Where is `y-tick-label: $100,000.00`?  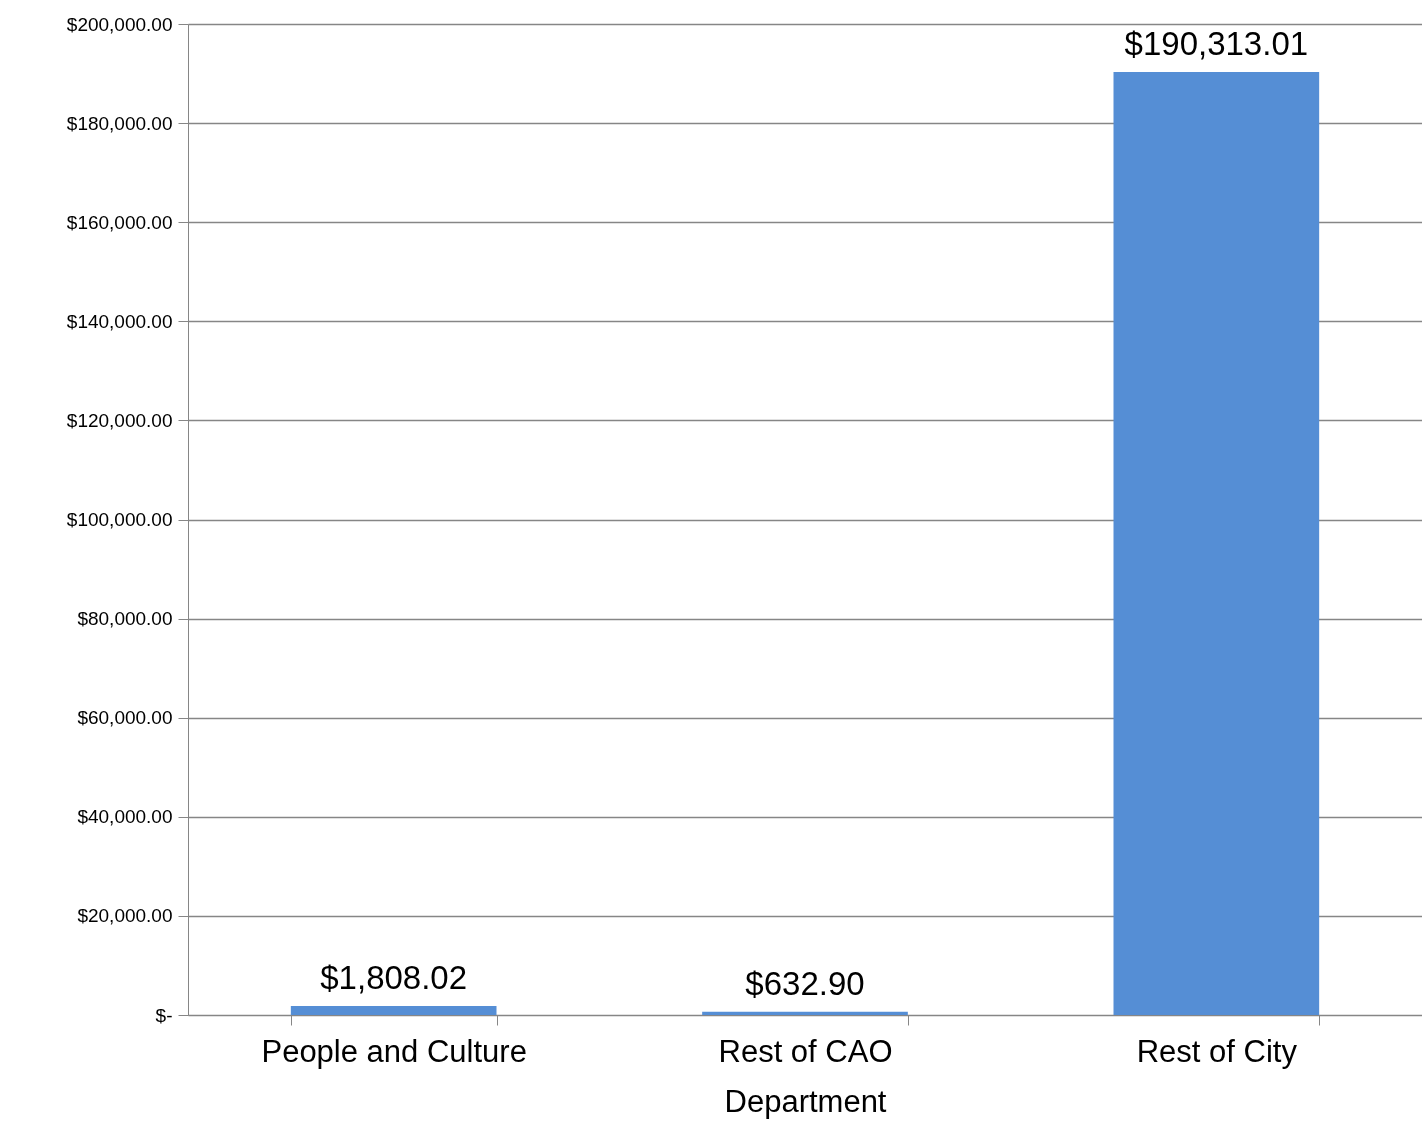
y-tick-label: $100,000.00 is located at coordinates (119, 519).